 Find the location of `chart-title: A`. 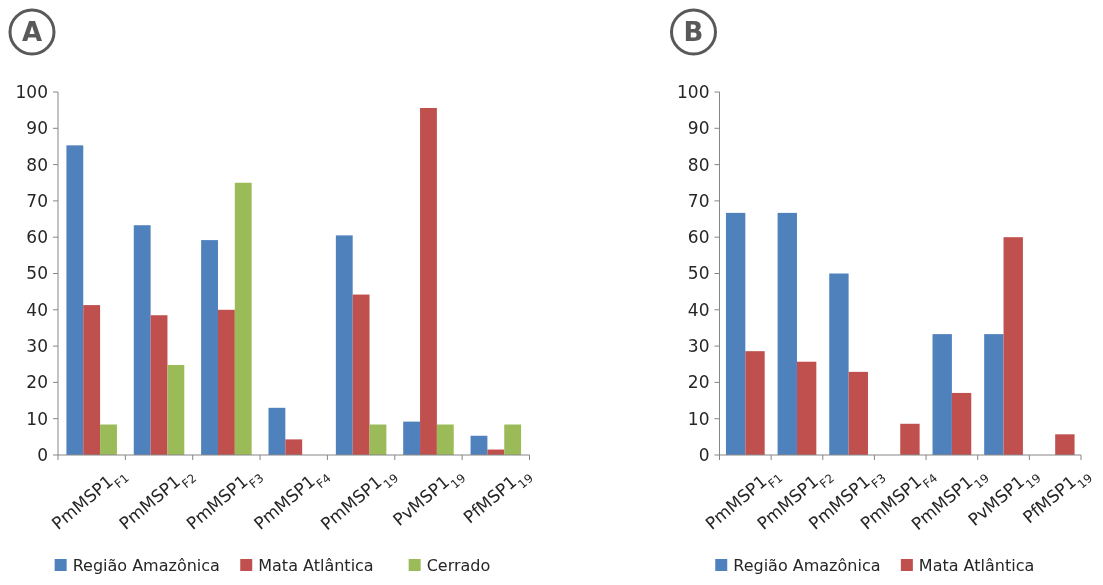

chart-title: A is located at coordinates (32, 32).